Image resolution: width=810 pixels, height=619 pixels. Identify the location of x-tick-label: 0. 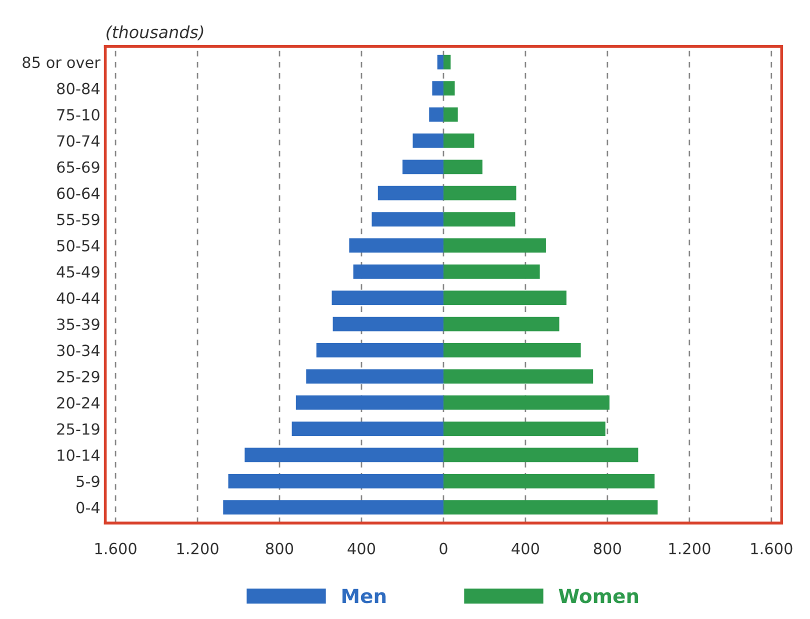
(444, 548).